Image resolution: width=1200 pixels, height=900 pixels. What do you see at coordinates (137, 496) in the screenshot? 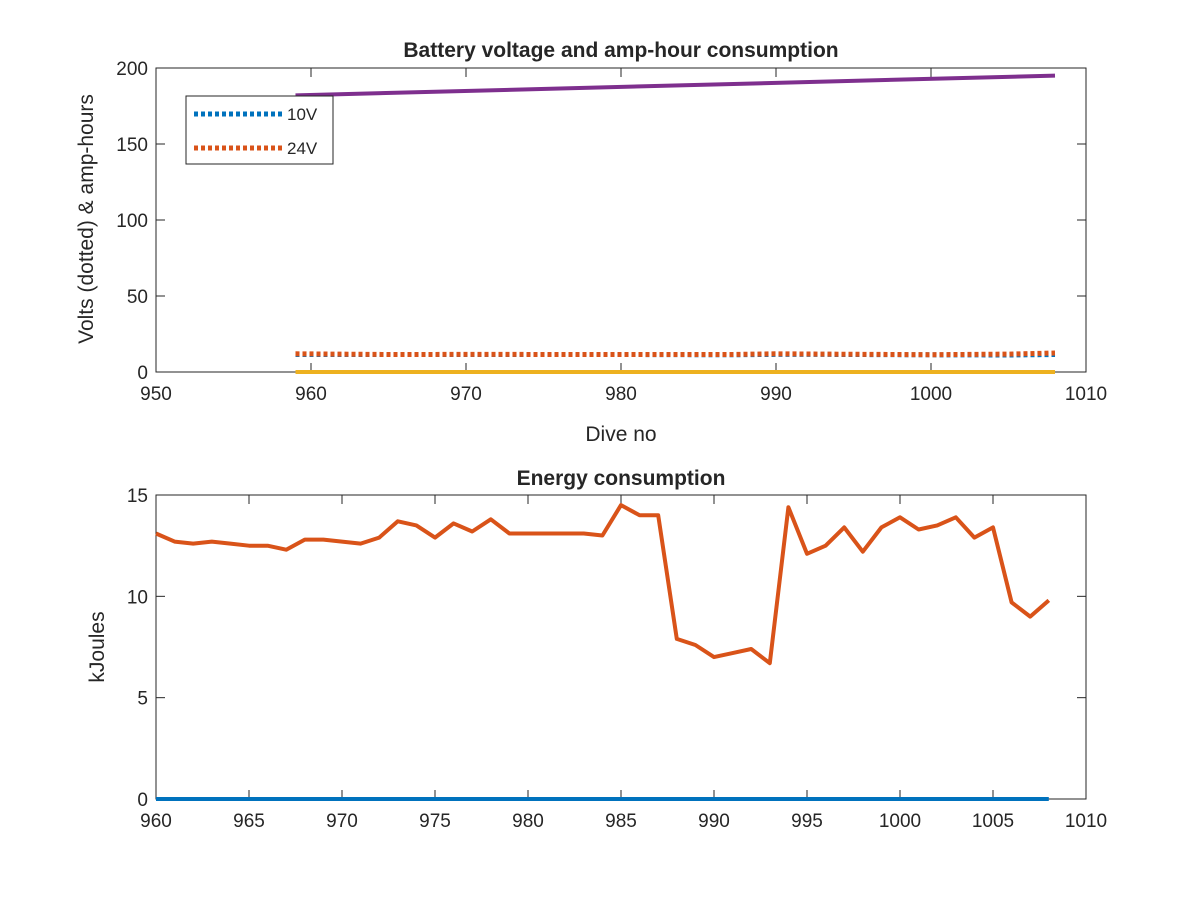
I see `bottom-y-tick-label: 15` at bounding box center [137, 496].